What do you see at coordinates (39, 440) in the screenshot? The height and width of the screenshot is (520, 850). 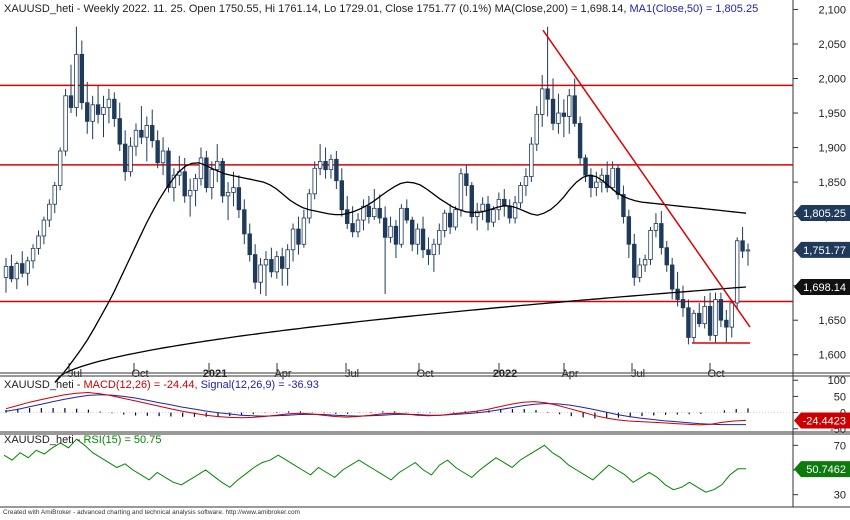 I see `rsi-ticker: XAUUSD_heti` at bounding box center [39, 440].